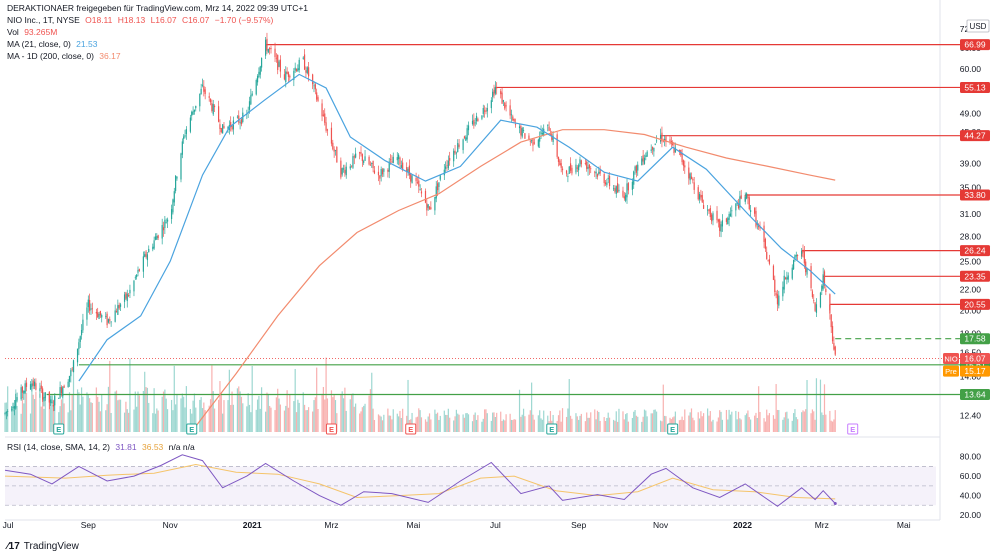  I want to click on ma200-value: 36.17, so click(110, 56).